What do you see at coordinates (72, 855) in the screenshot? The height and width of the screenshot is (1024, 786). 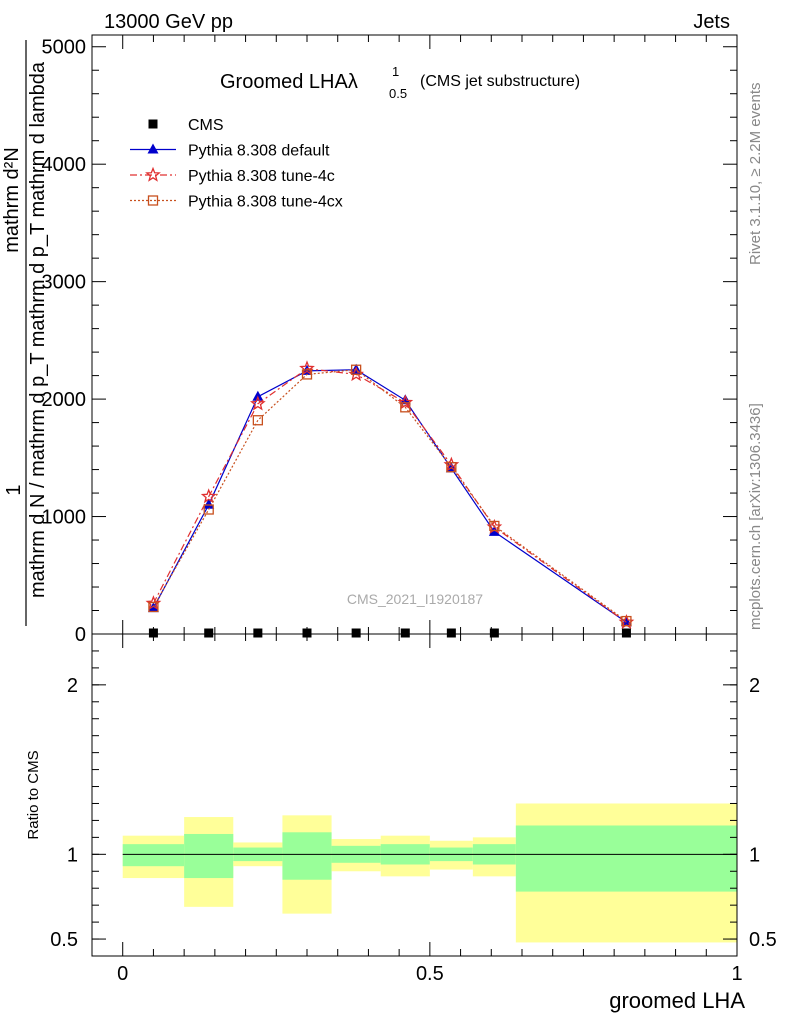 I see `ratio-y-tick-label: 1` at bounding box center [72, 855].